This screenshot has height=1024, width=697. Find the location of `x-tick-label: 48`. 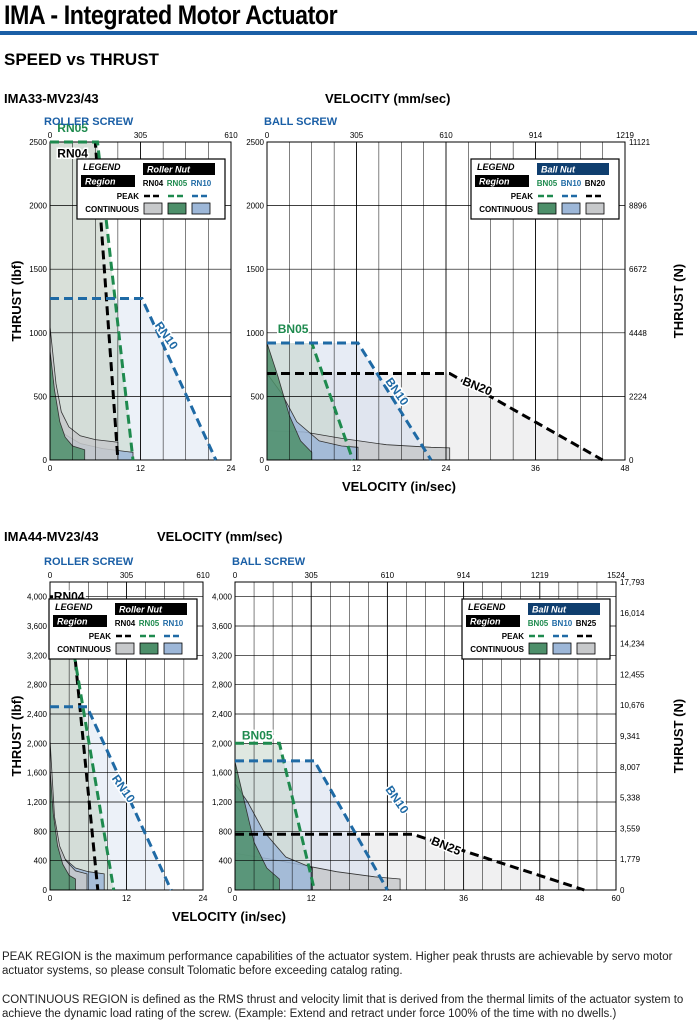

x-tick-label: 48 is located at coordinates (539, 898).